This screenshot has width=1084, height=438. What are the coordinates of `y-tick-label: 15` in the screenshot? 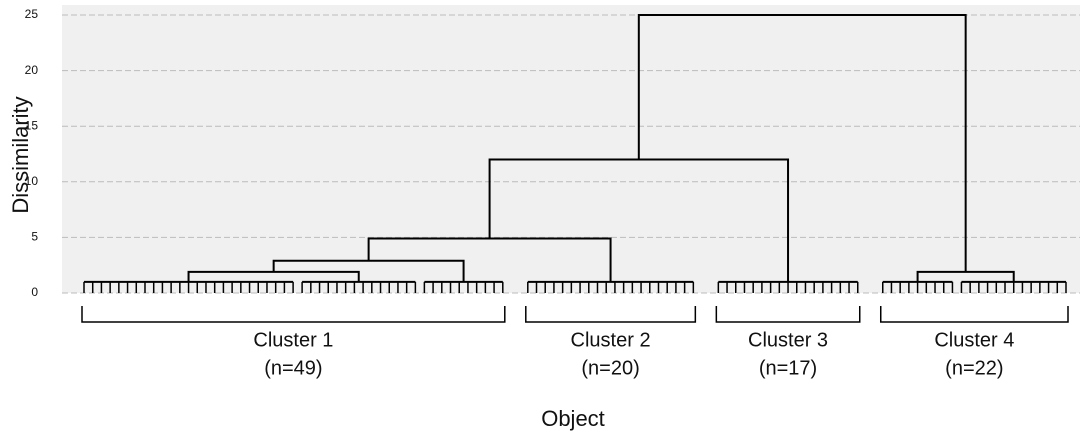 It's located at (32, 125).